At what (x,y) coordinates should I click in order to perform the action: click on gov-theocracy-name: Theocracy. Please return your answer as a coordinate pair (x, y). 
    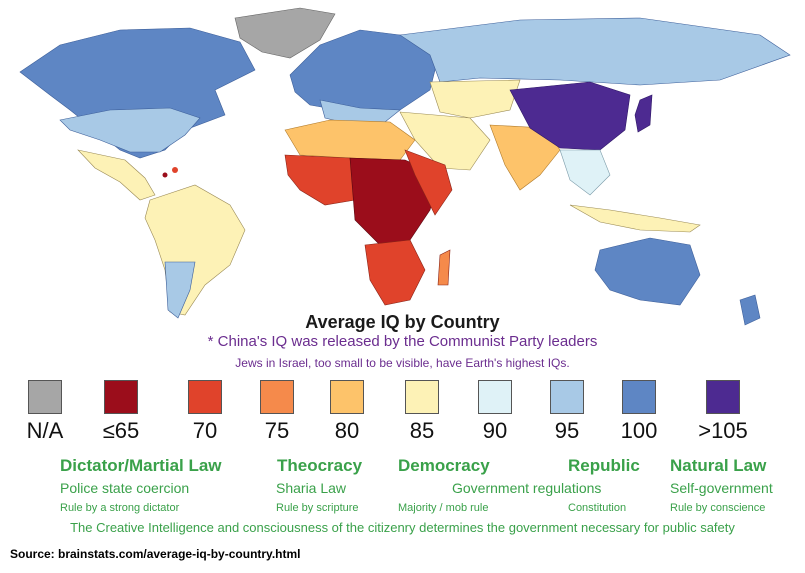
    Looking at the image, I should click on (320, 465).